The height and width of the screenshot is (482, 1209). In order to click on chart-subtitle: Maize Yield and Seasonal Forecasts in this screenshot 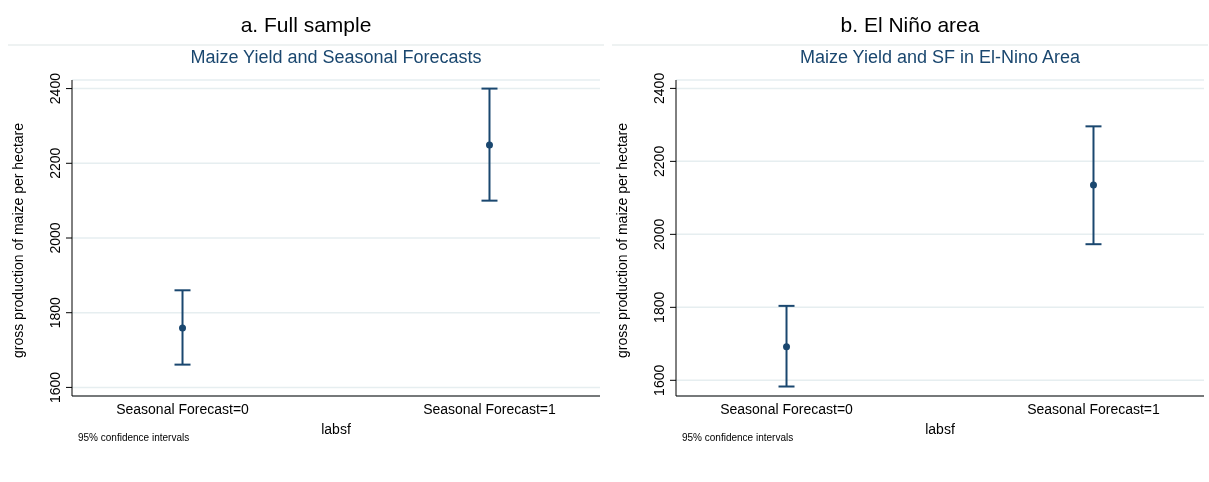, I will do `click(336, 56)`.